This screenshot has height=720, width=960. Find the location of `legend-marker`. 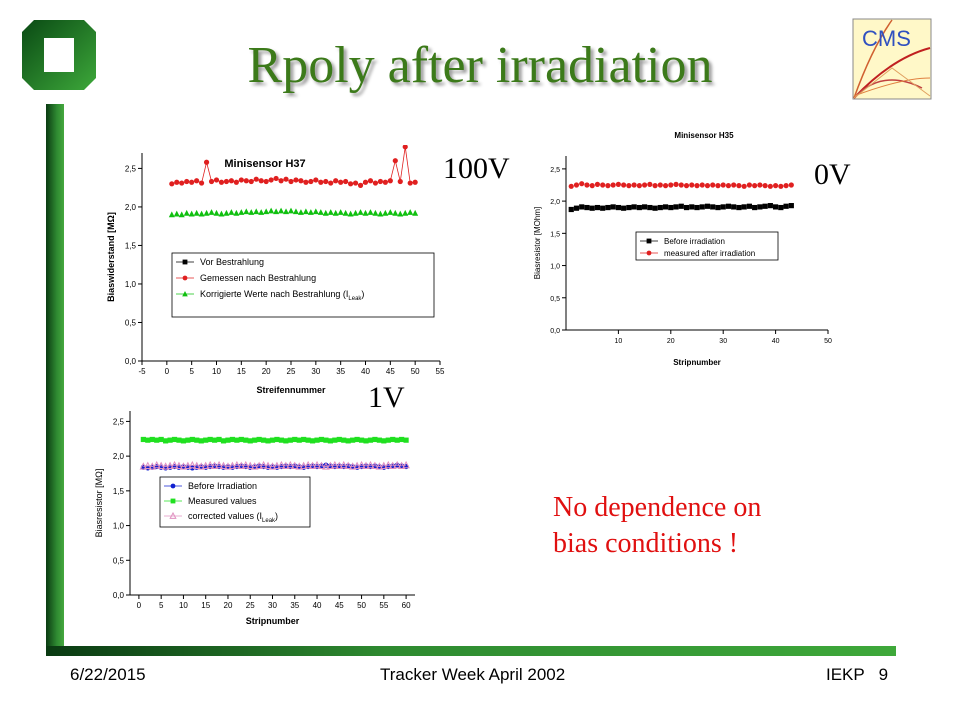

legend-marker is located at coordinates (173, 486).